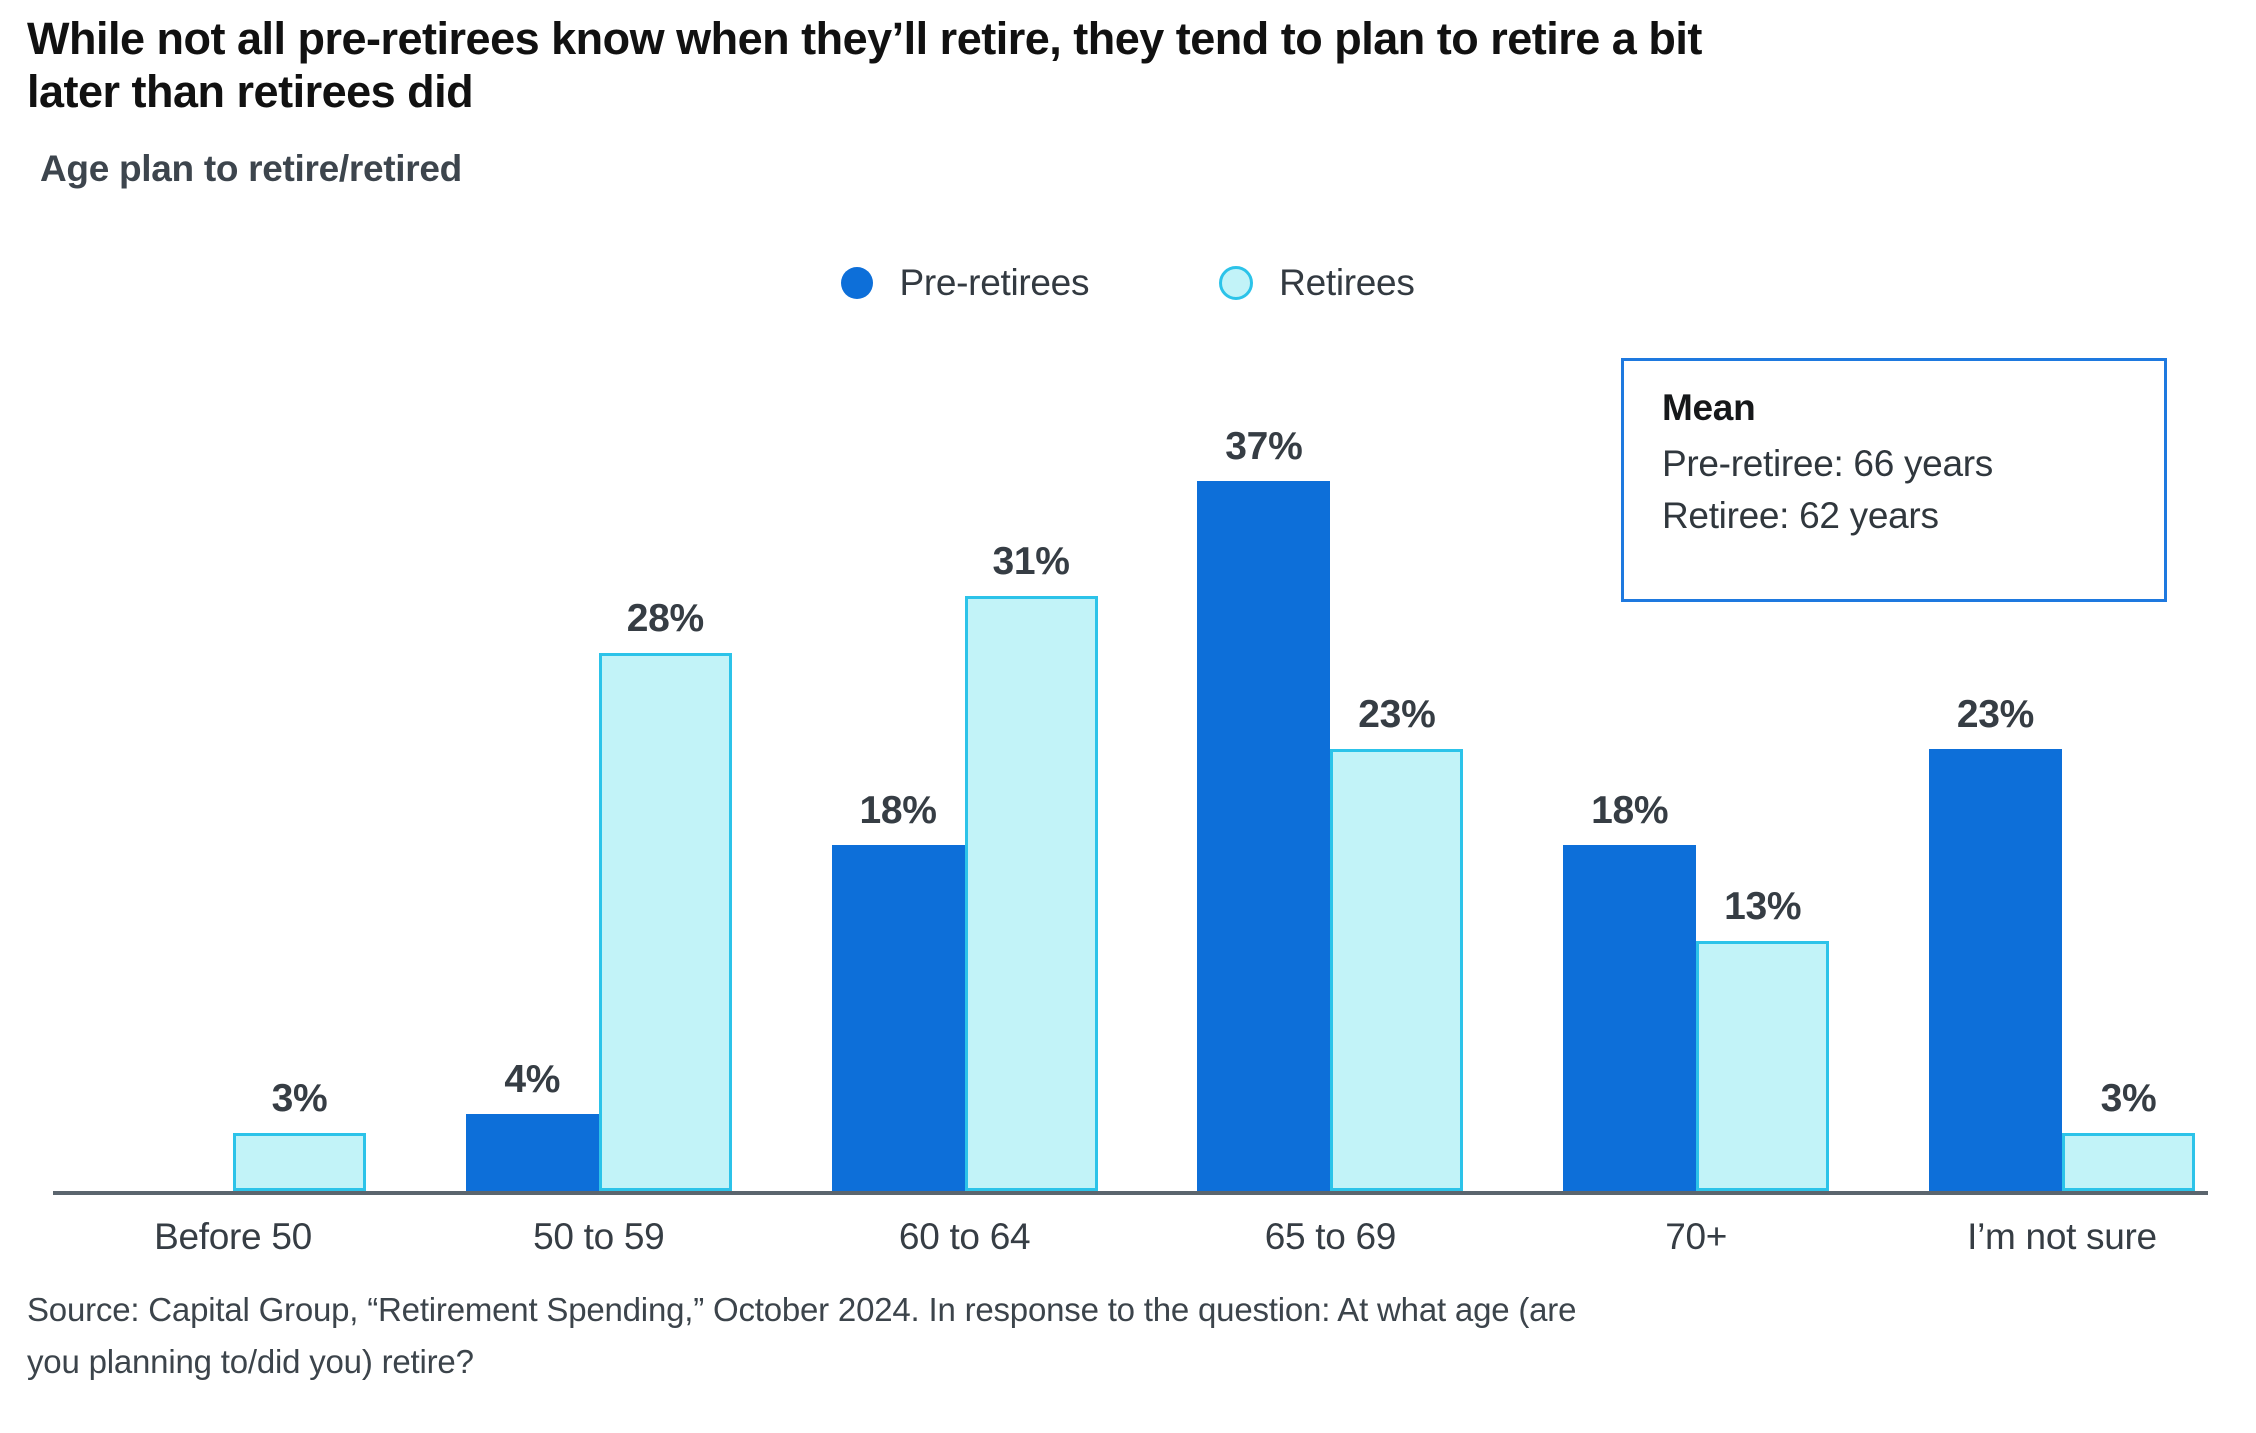 The width and height of the screenshot is (2256, 1433). I want to click on bar-group-50-to-59: 4% 28%, so click(598, 894).